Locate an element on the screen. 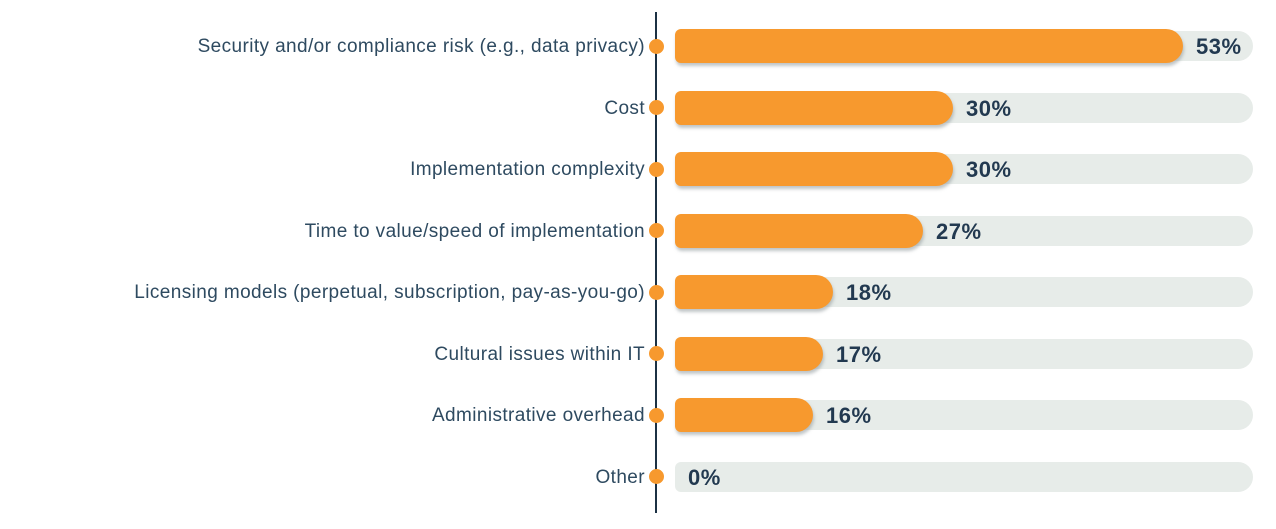 This screenshot has width=1276, height=529. value-label: 16% is located at coordinates (849, 415).